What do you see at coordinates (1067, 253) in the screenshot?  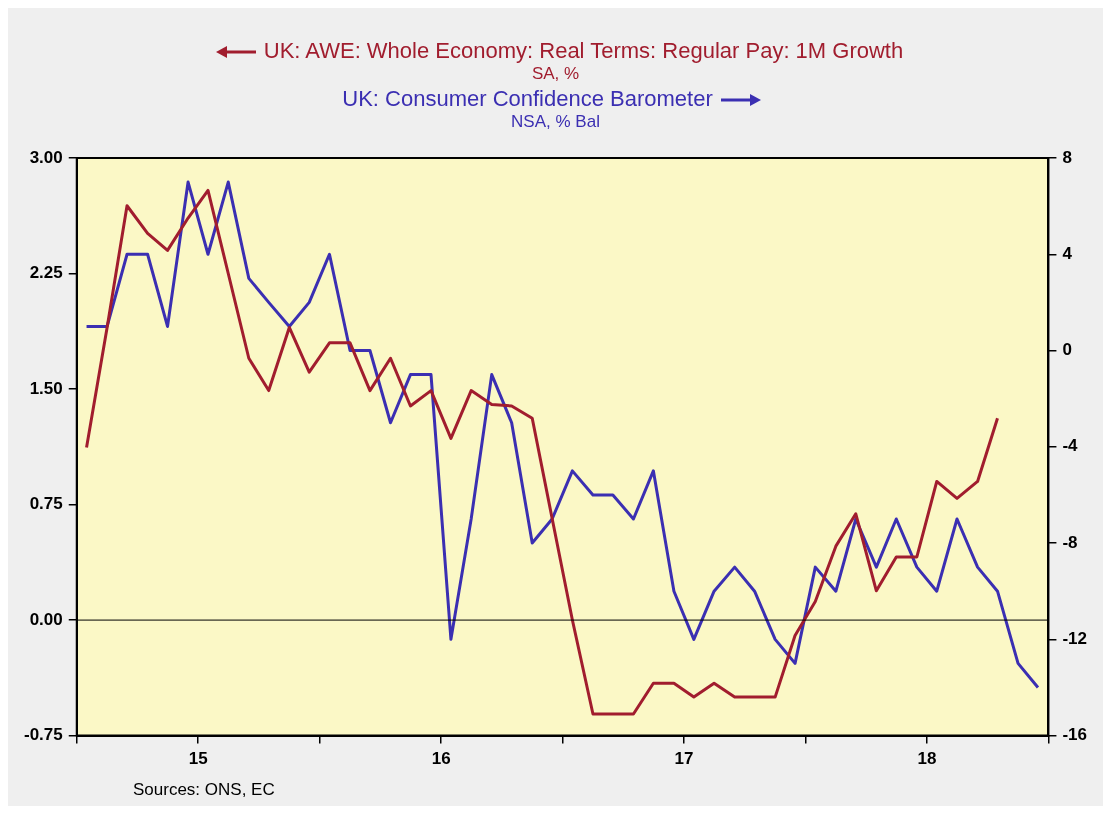 I see `y2-tick-label: 4` at bounding box center [1067, 253].